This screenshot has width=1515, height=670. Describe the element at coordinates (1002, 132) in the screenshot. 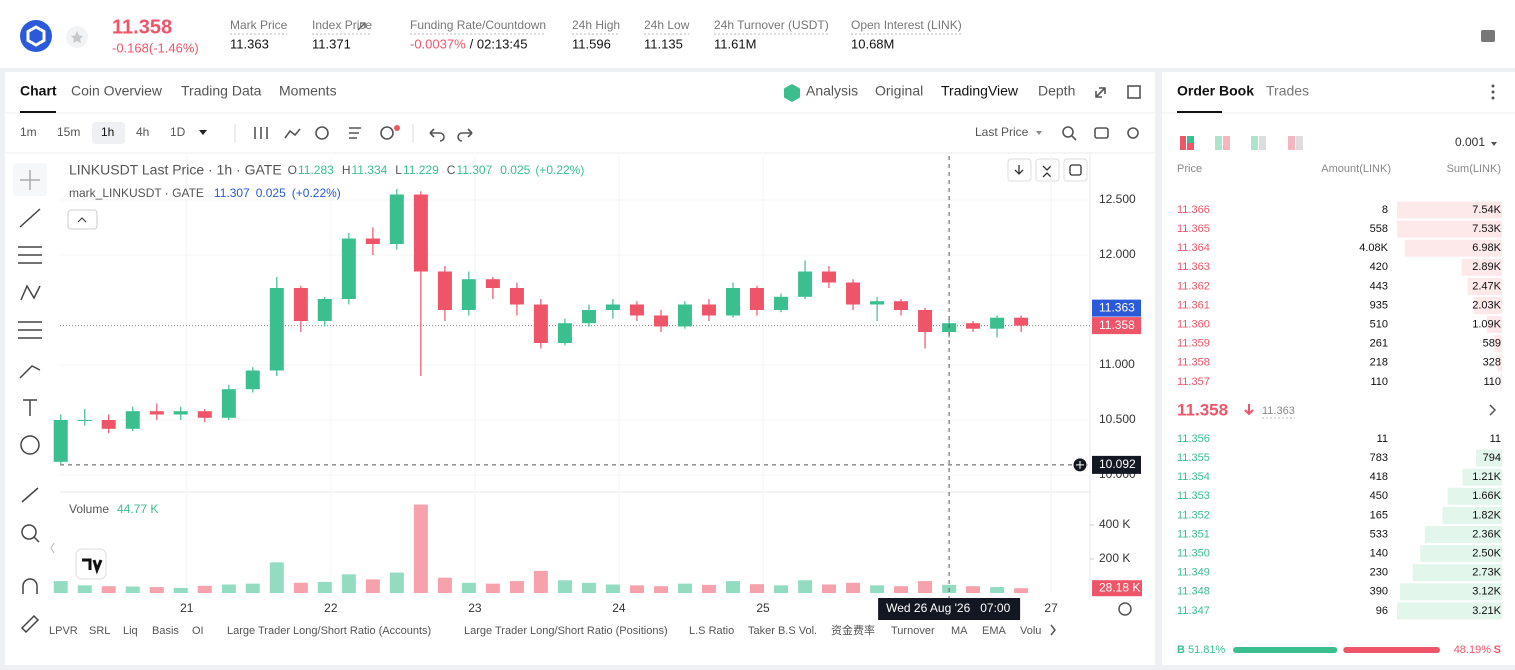

I see `price-source: Last Price` at that location.